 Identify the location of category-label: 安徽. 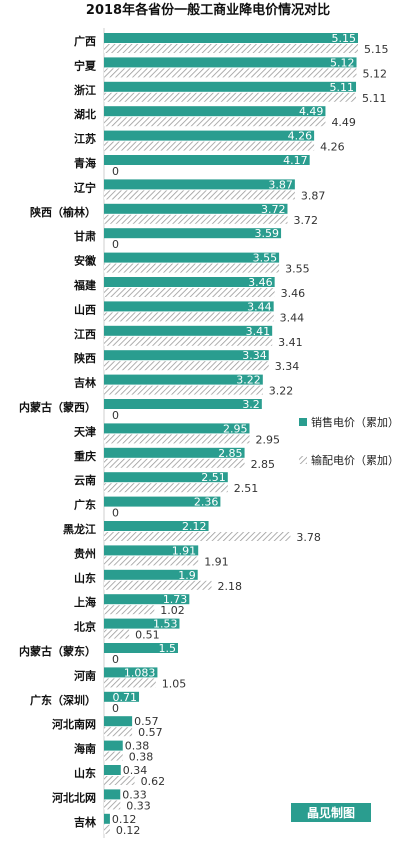
(85, 261).